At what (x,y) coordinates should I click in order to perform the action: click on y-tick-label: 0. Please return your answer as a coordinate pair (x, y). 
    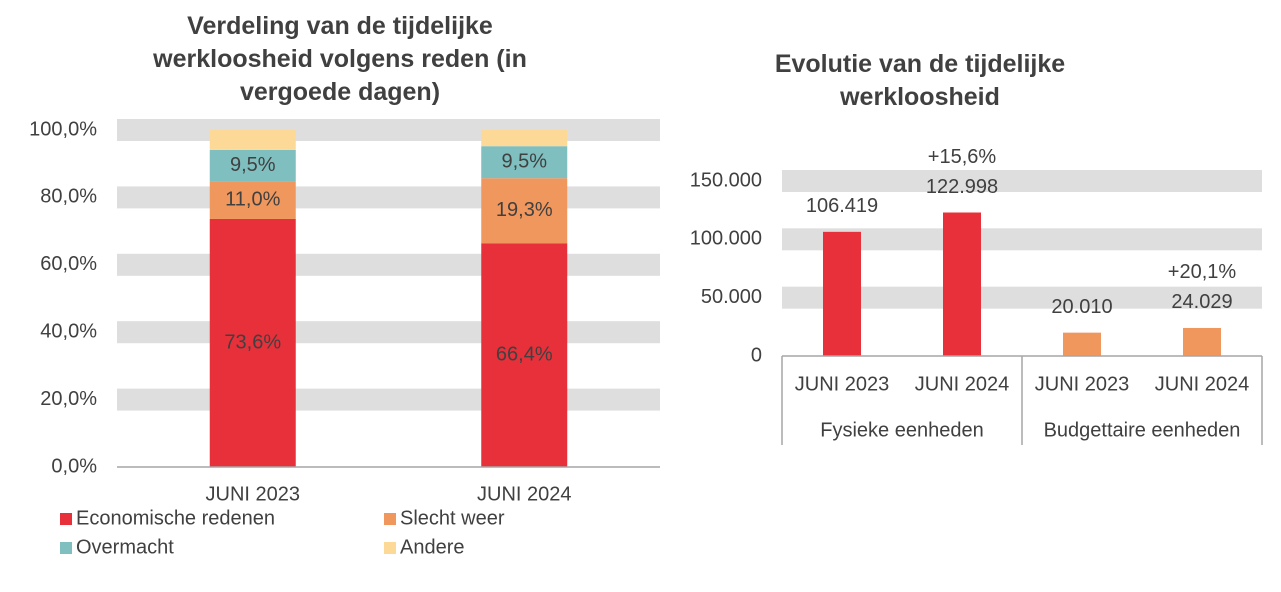
    Looking at the image, I should click on (756, 355).